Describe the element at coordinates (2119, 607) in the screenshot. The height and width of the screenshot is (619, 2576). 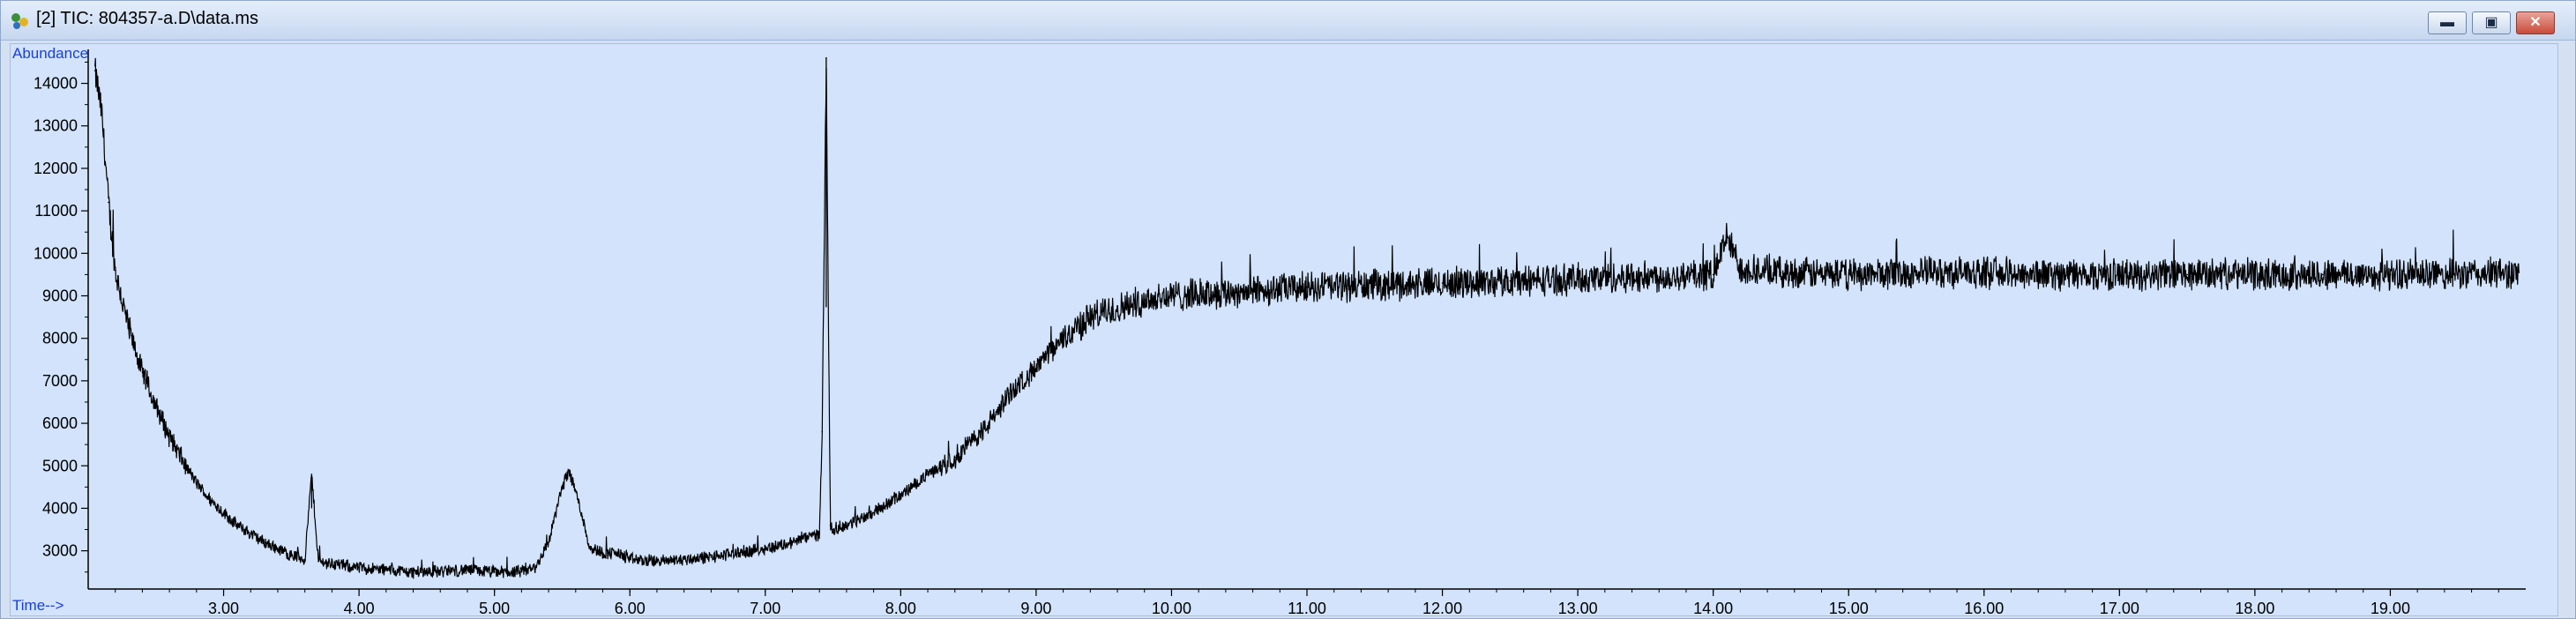
I see `x-tick-label: 17.00` at that location.